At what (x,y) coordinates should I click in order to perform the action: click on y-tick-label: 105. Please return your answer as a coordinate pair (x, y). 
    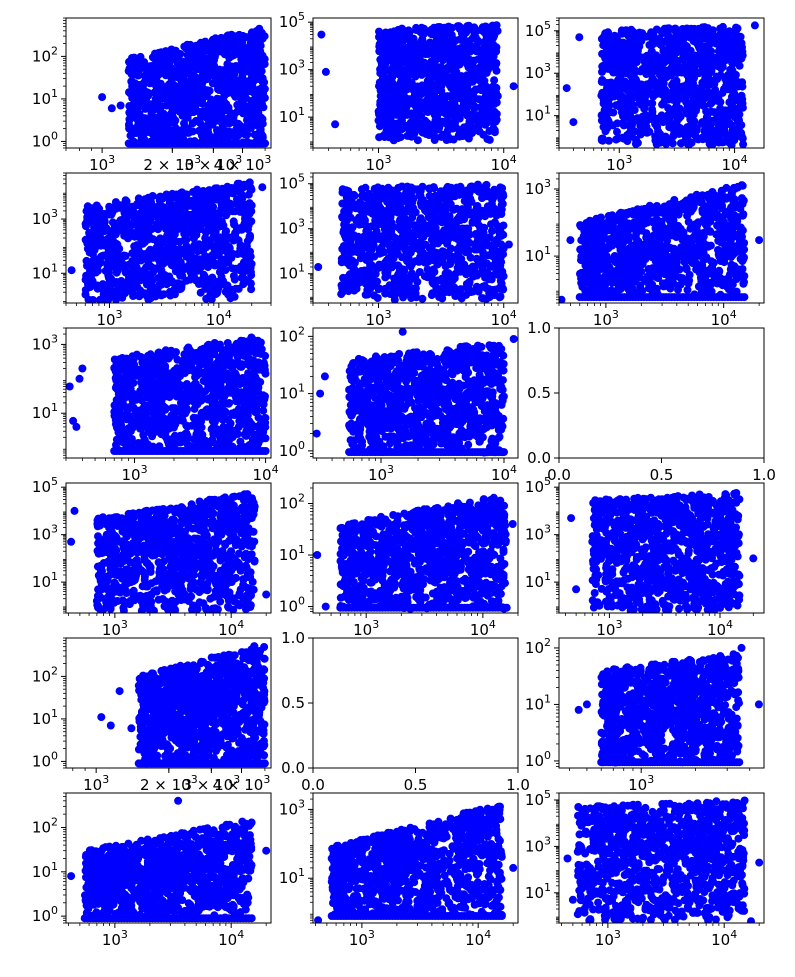
    Looking at the image, I should click on (538, 29).